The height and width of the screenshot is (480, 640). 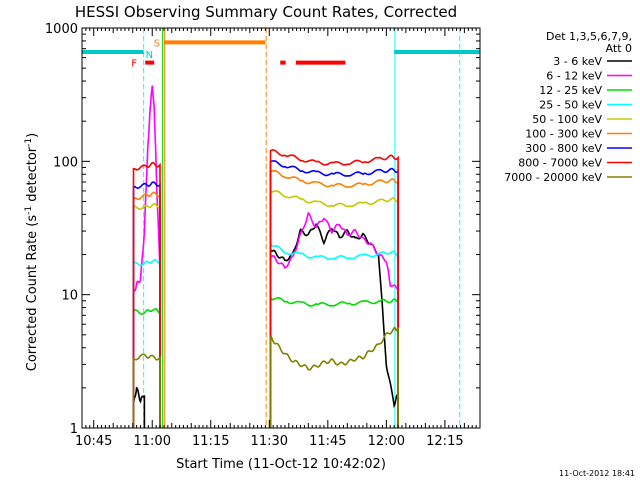 I want to click on x-tick-label: 11:45, so click(x=327, y=441).